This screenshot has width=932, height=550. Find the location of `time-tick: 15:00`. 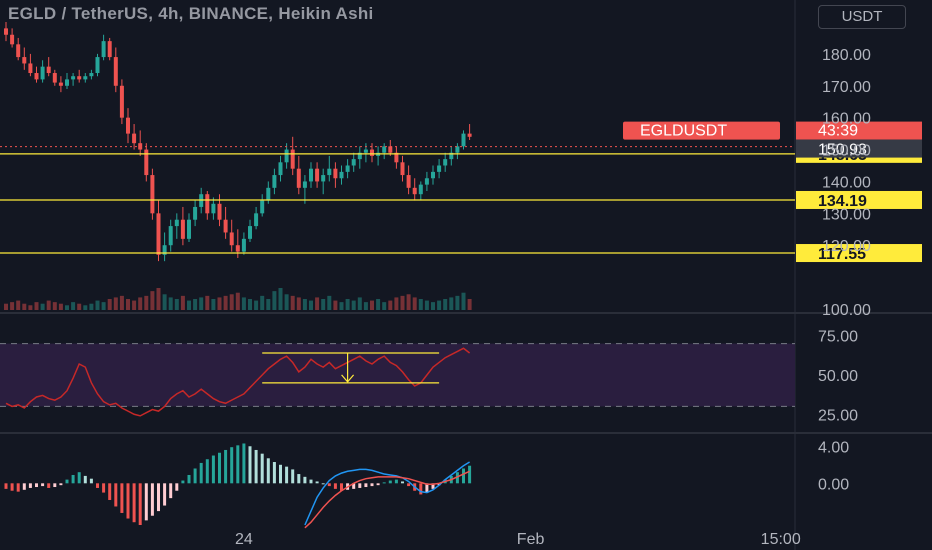

time-tick: 15:00 is located at coordinates (781, 539).